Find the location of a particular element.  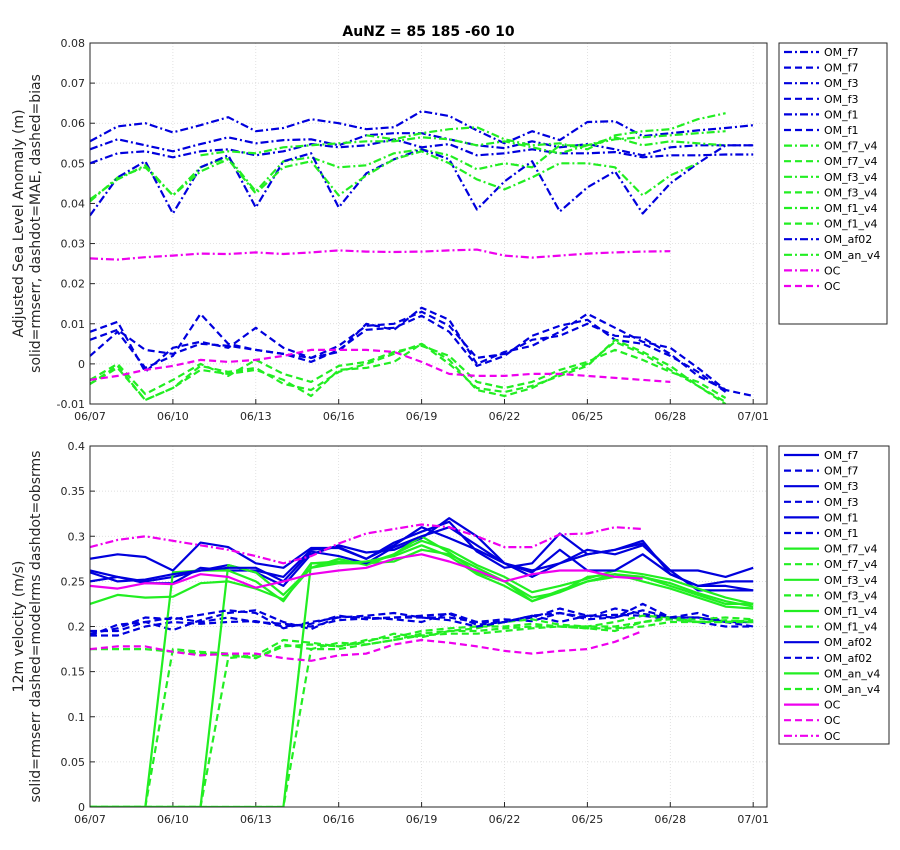

chart-title: AuNZ = 85 185 -60 10 is located at coordinates (428, 32).